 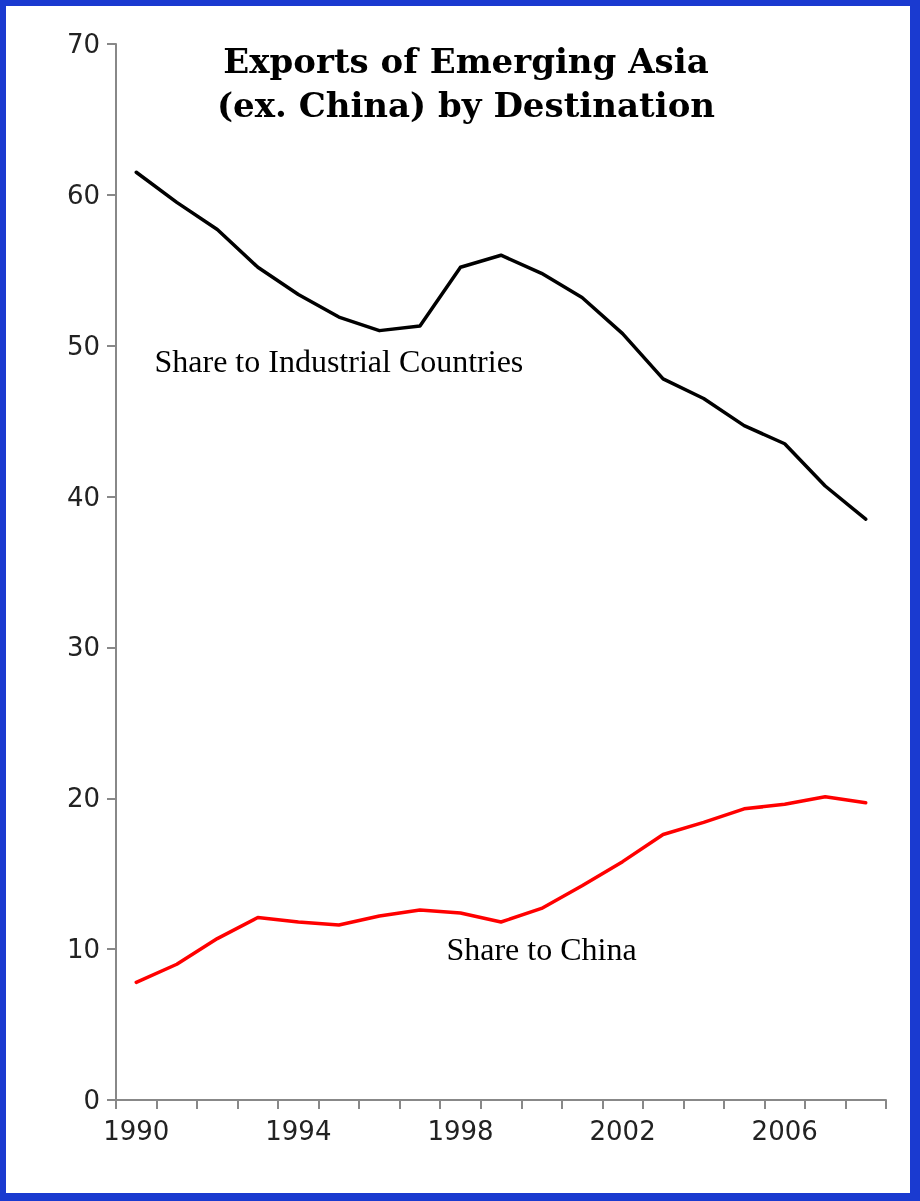 What do you see at coordinates (83, 345) in the screenshot?
I see `y-tick-label: 50` at bounding box center [83, 345].